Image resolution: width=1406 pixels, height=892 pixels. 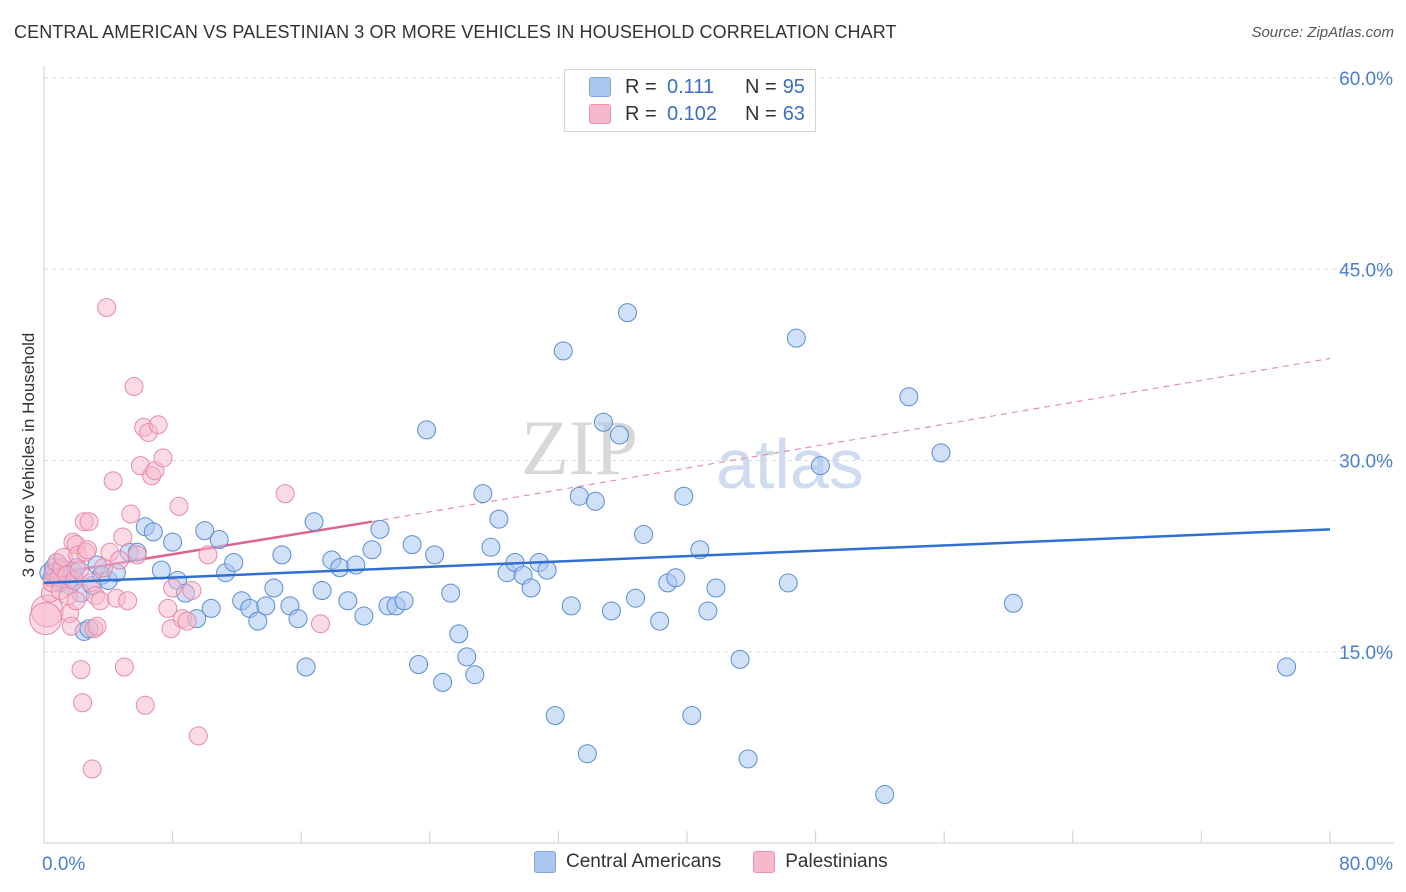 What do you see at coordinates (1322, 32) in the screenshot?
I see `source-label: Source: ZipAtlas.com` at bounding box center [1322, 32].